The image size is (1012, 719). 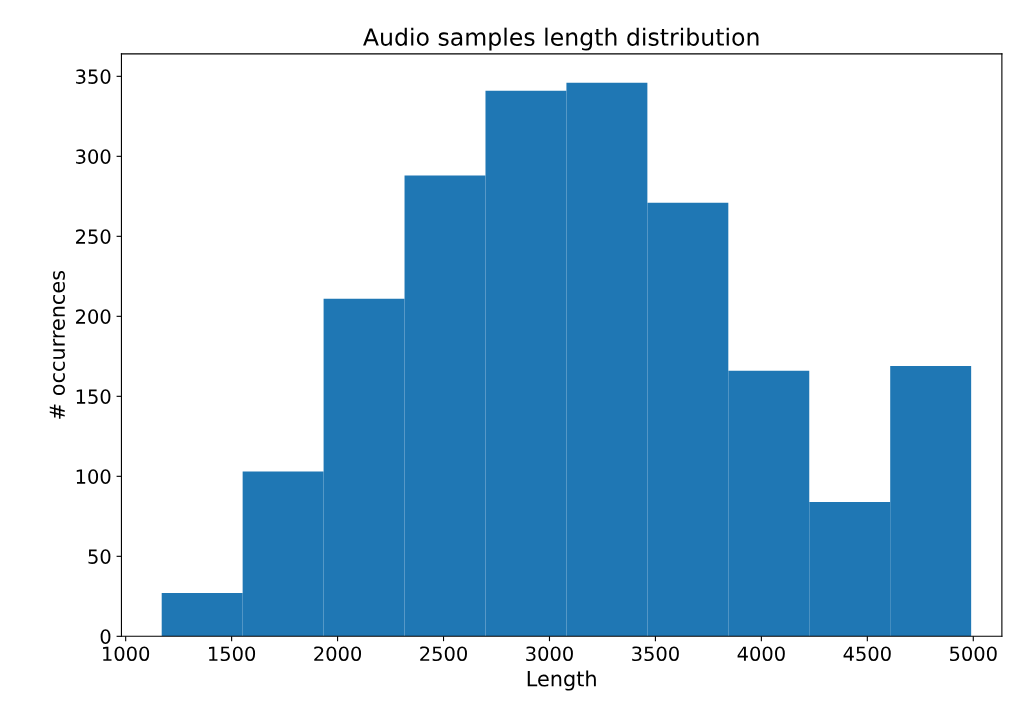 What do you see at coordinates (93, 316) in the screenshot?
I see `y-tick-label: 200` at bounding box center [93, 316].